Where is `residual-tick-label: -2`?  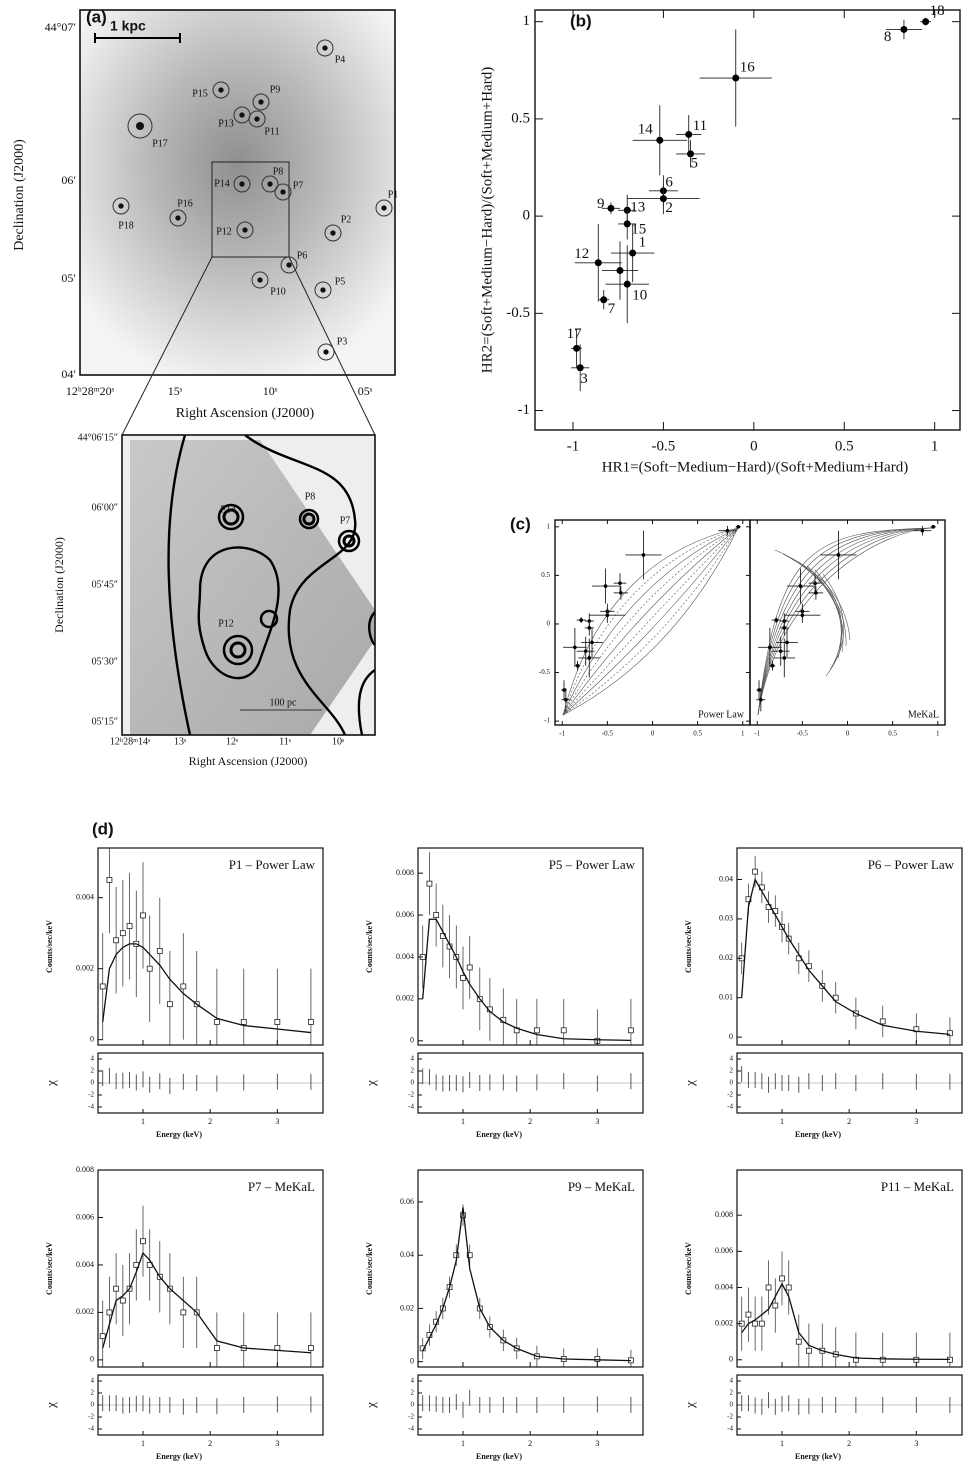
residual-tick-label: -2 is located at coordinates (730, 1417).